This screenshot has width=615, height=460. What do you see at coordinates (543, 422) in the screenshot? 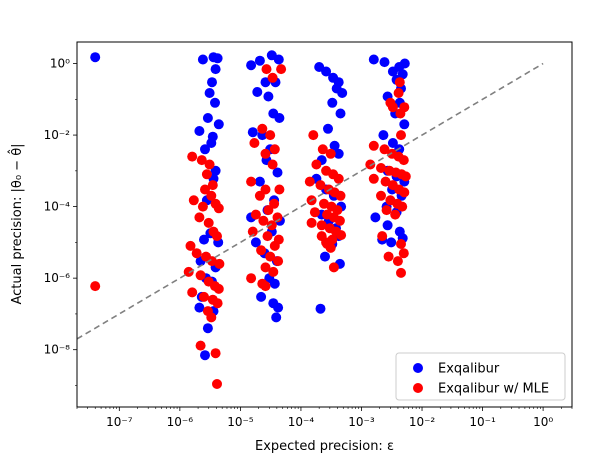
I see `x-tick-label: 10⁰` at bounding box center [543, 422].